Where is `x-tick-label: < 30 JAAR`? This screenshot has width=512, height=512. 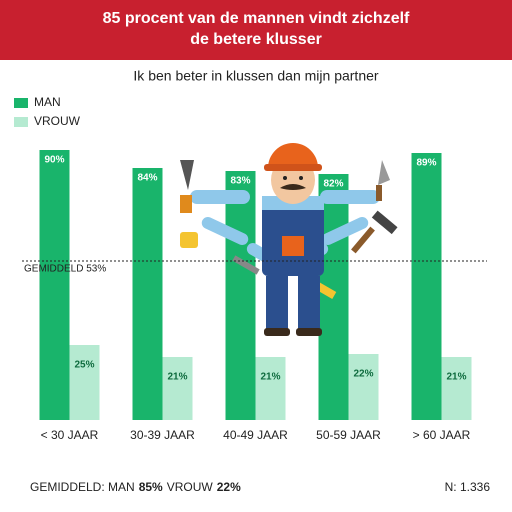 x-tick-label: < 30 JAAR is located at coordinates (70, 435).